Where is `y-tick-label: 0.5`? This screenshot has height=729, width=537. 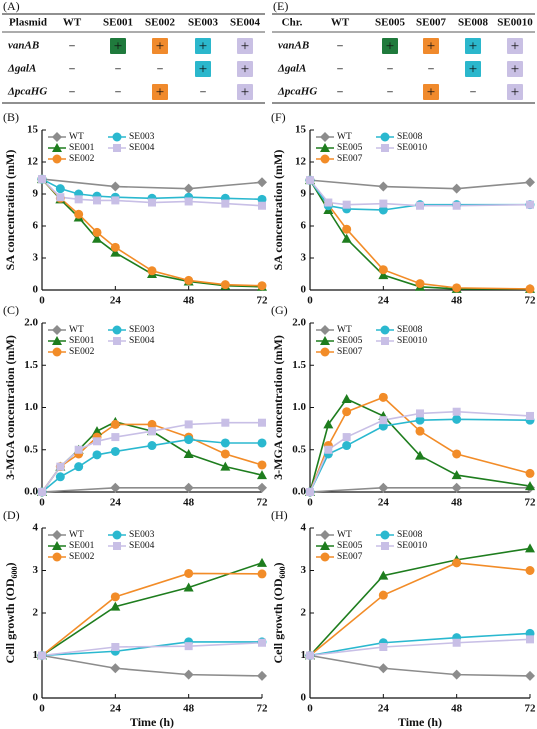 y-tick-label: 0.5 is located at coordinates (31, 449).